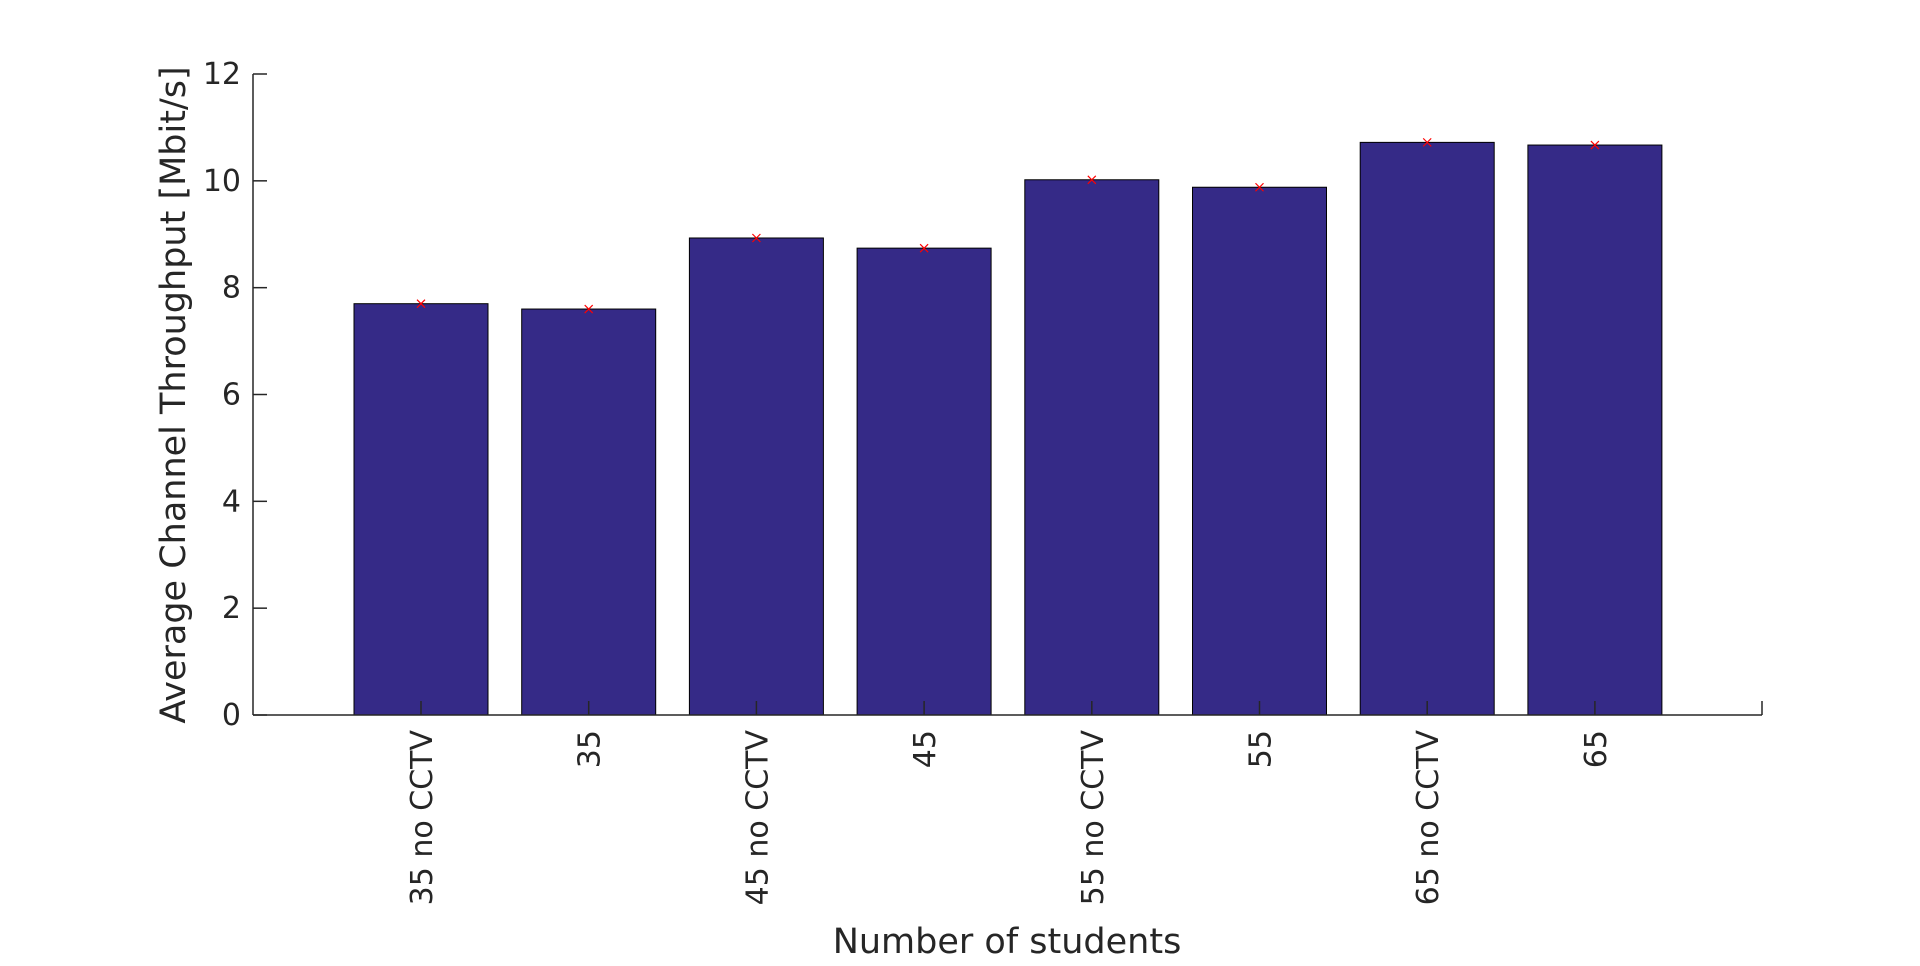 This screenshot has width=1920, height=966. I want to click on y-tick-label: 12, so click(222, 74).